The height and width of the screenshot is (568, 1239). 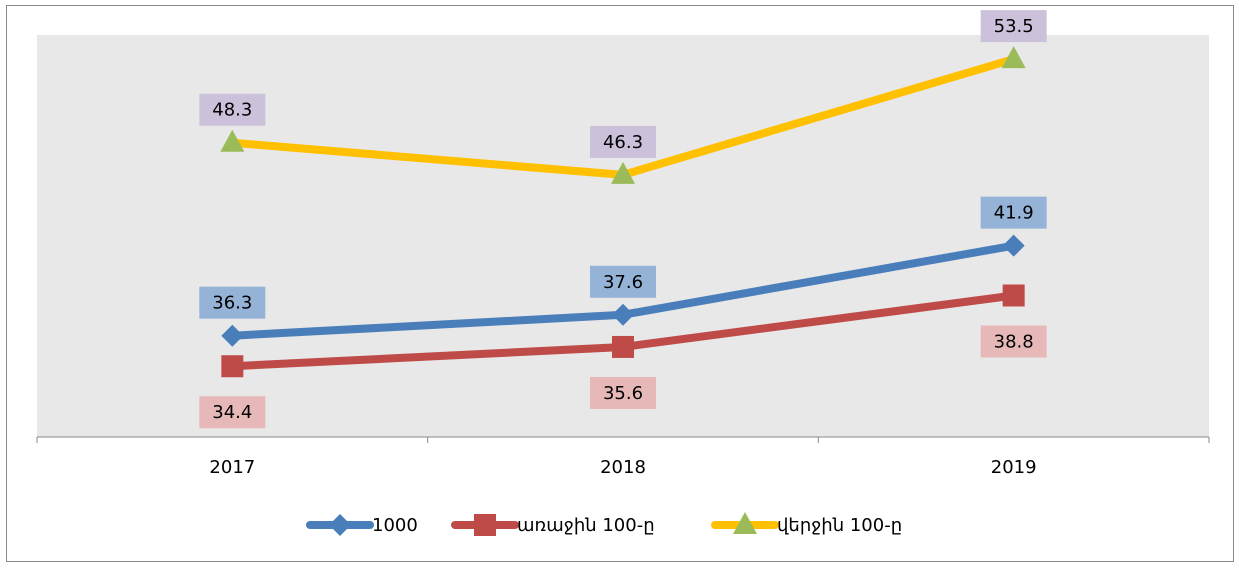 I want to click on legend-label: 1000, so click(x=395, y=525).